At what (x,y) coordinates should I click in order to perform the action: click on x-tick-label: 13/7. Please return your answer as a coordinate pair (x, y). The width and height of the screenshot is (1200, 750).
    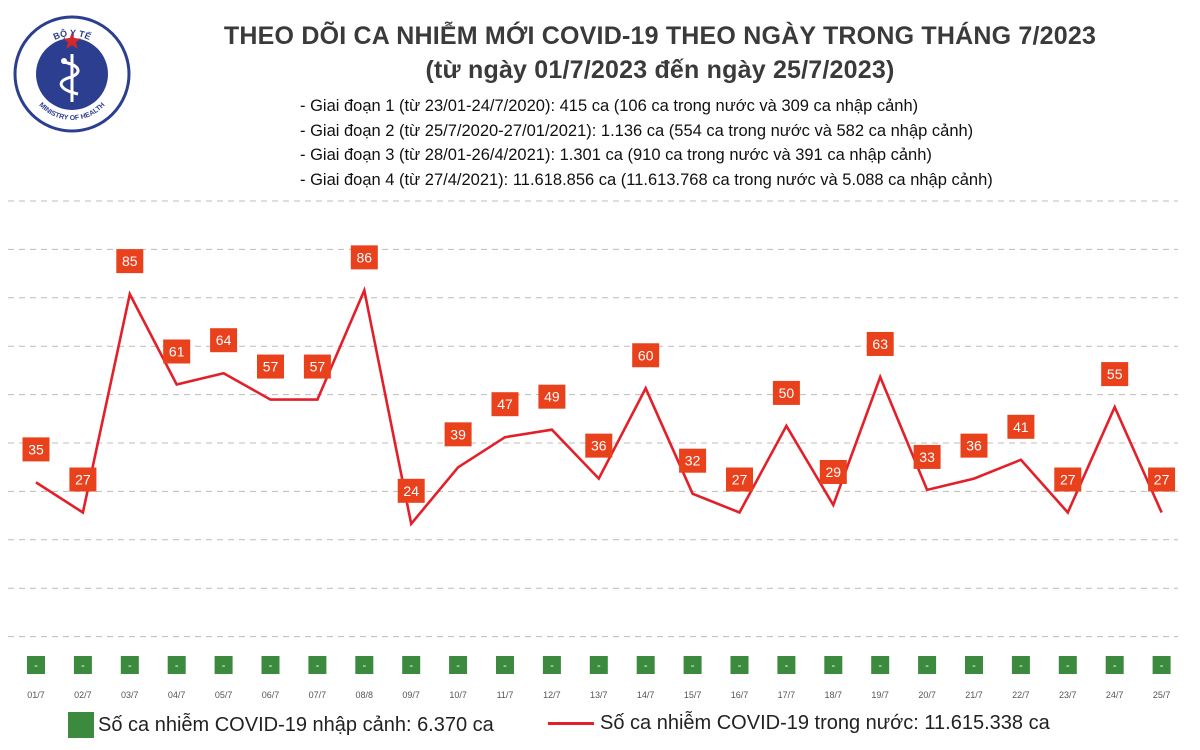
    Looking at the image, I should click on (599, 695).